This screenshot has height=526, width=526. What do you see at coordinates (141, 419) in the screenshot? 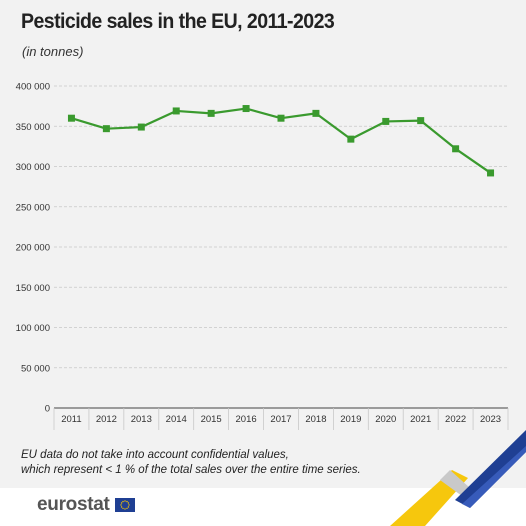
I see `x-tick-label: 2013` at bounding box center [141, 419].